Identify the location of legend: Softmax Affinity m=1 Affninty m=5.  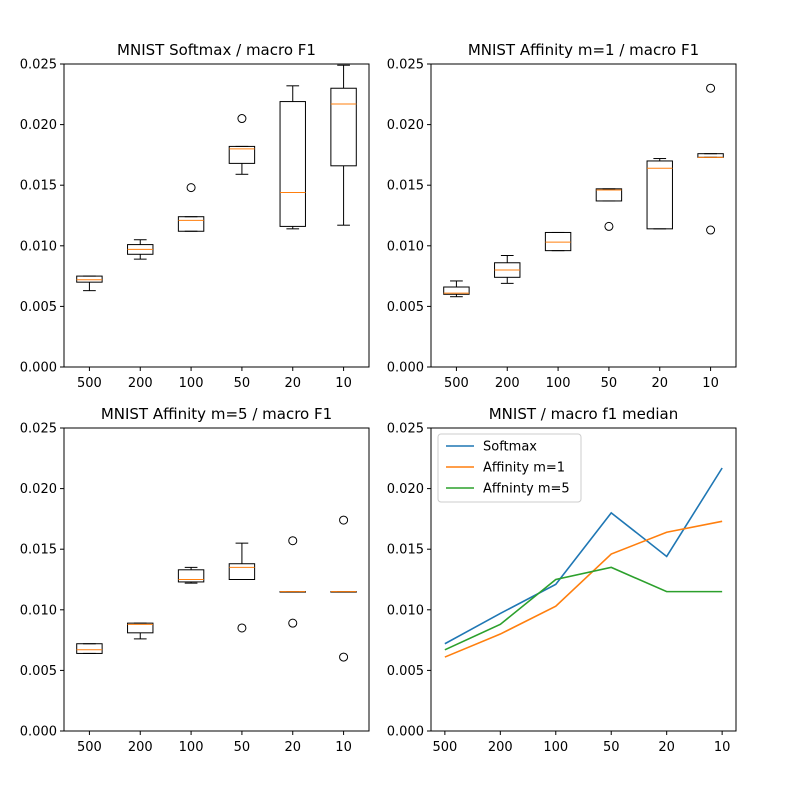
(509, 468).